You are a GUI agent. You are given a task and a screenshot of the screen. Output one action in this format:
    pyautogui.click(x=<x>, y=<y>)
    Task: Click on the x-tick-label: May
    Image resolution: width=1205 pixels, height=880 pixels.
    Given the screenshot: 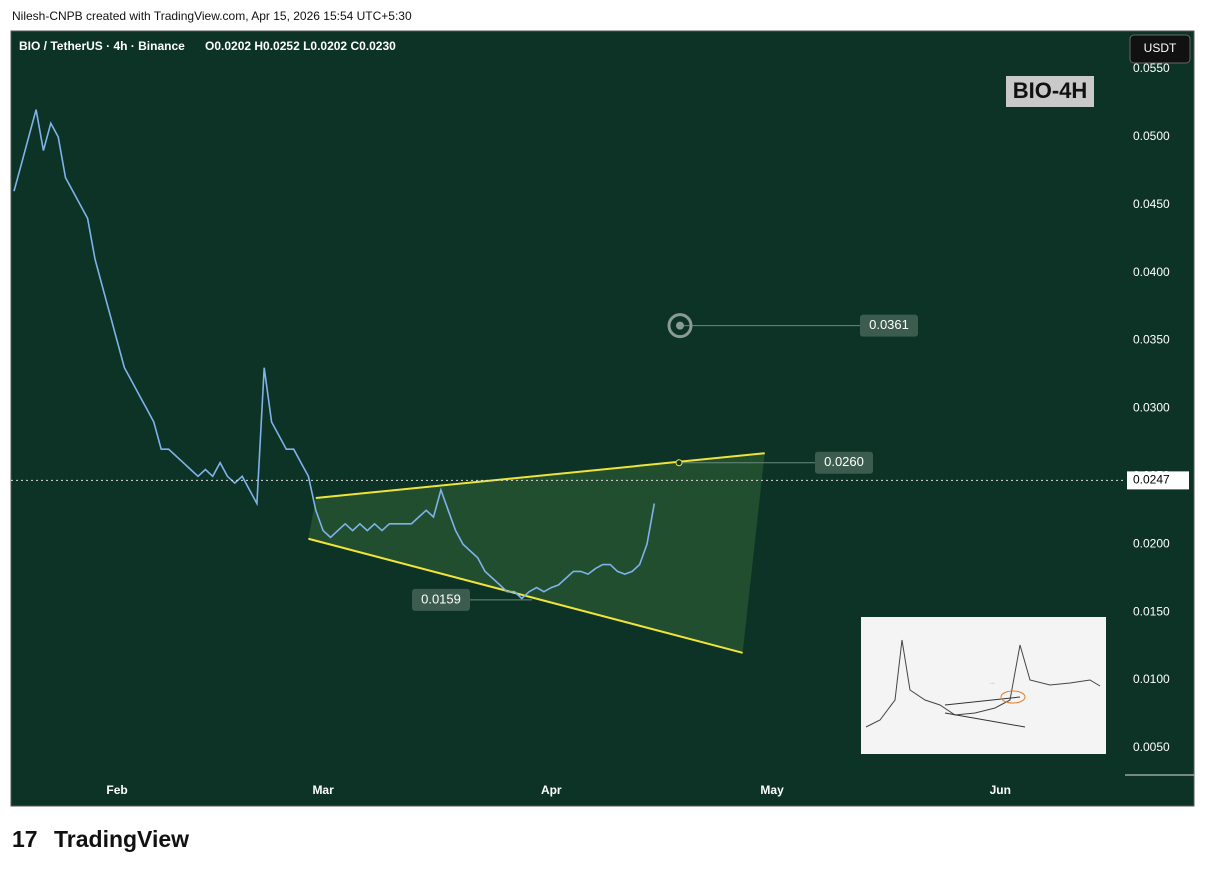 What is the action you would take?
    pyautogui.click(x=772, y=790)
    